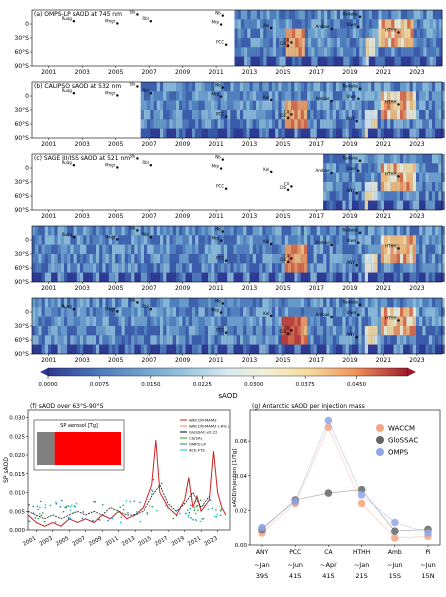 The height and width of the screenshot is (597, 446). What do you see at coordinates (22, 340) in the screenshot?
I see `y-tick-label: 60°S` at bounding box center [22, 340].